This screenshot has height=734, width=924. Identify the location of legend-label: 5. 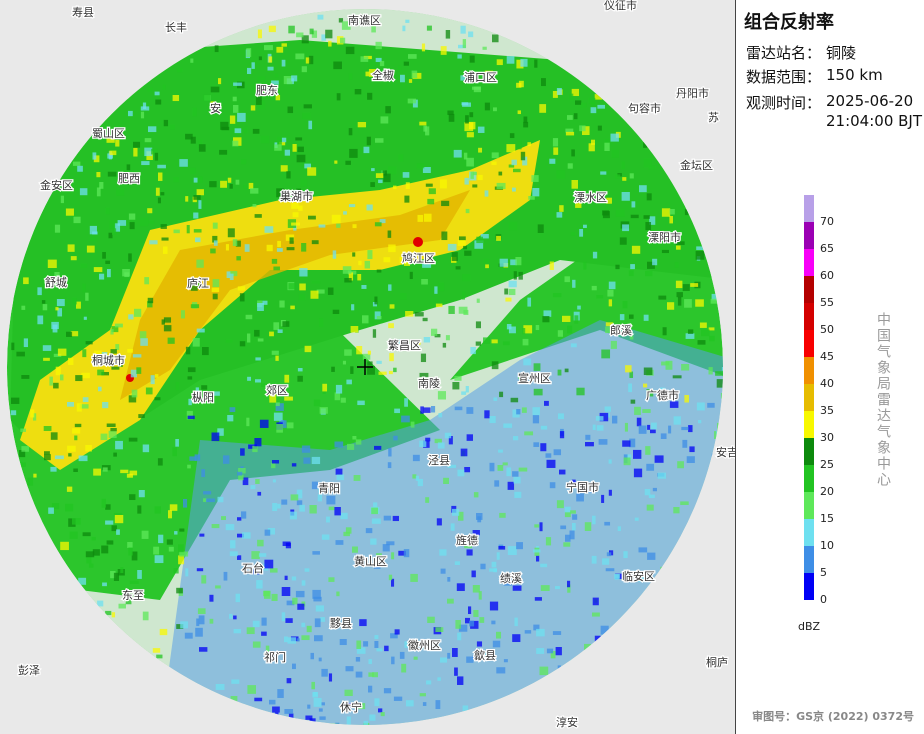
(823, 572).